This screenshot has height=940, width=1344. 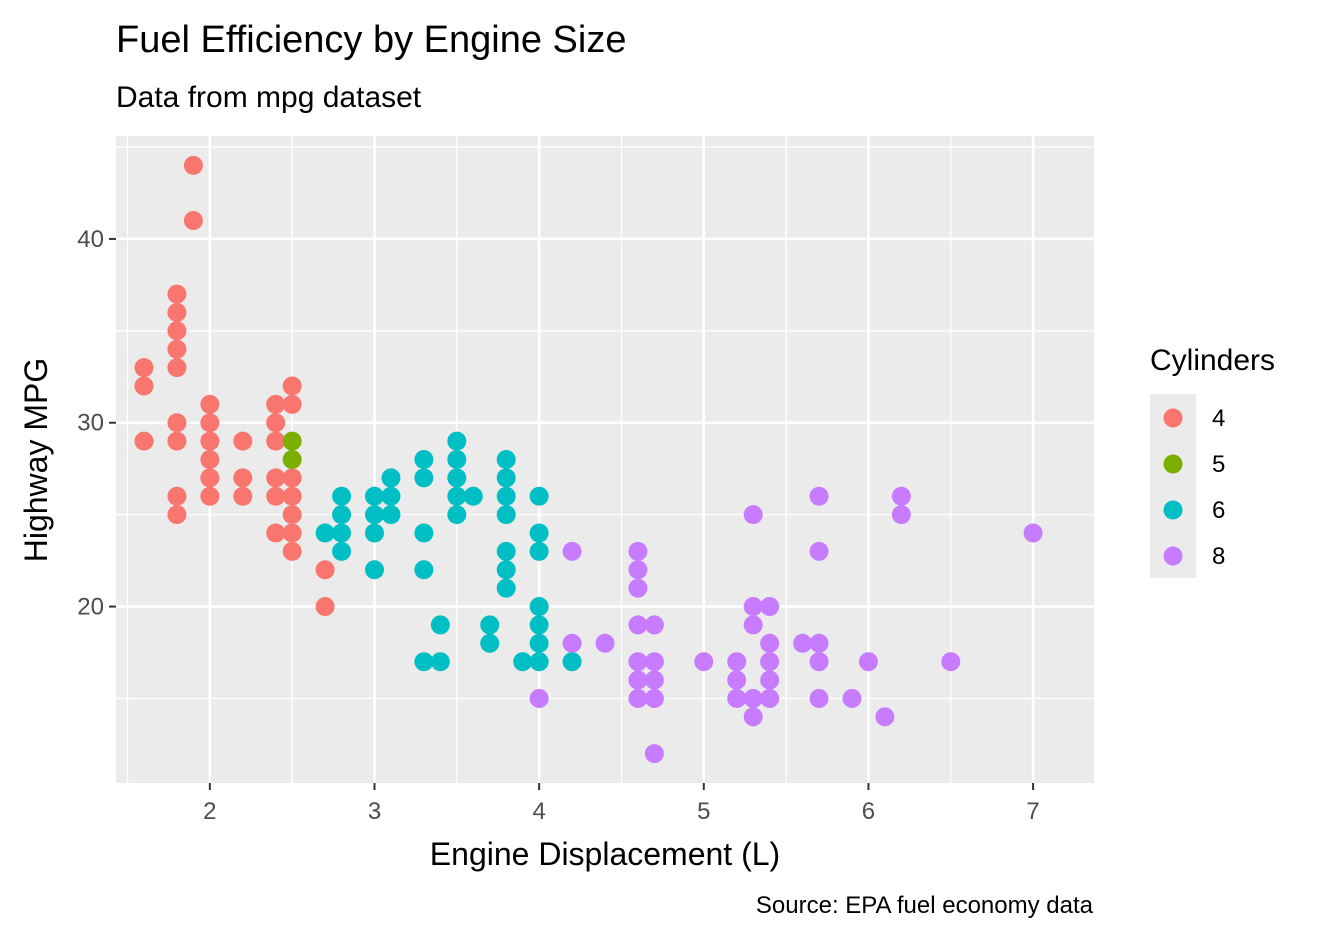 What do you see at coordinates (90, 423) in the screenshot?
I see `y-tick-label: 30` at bounding box center [90, 423].